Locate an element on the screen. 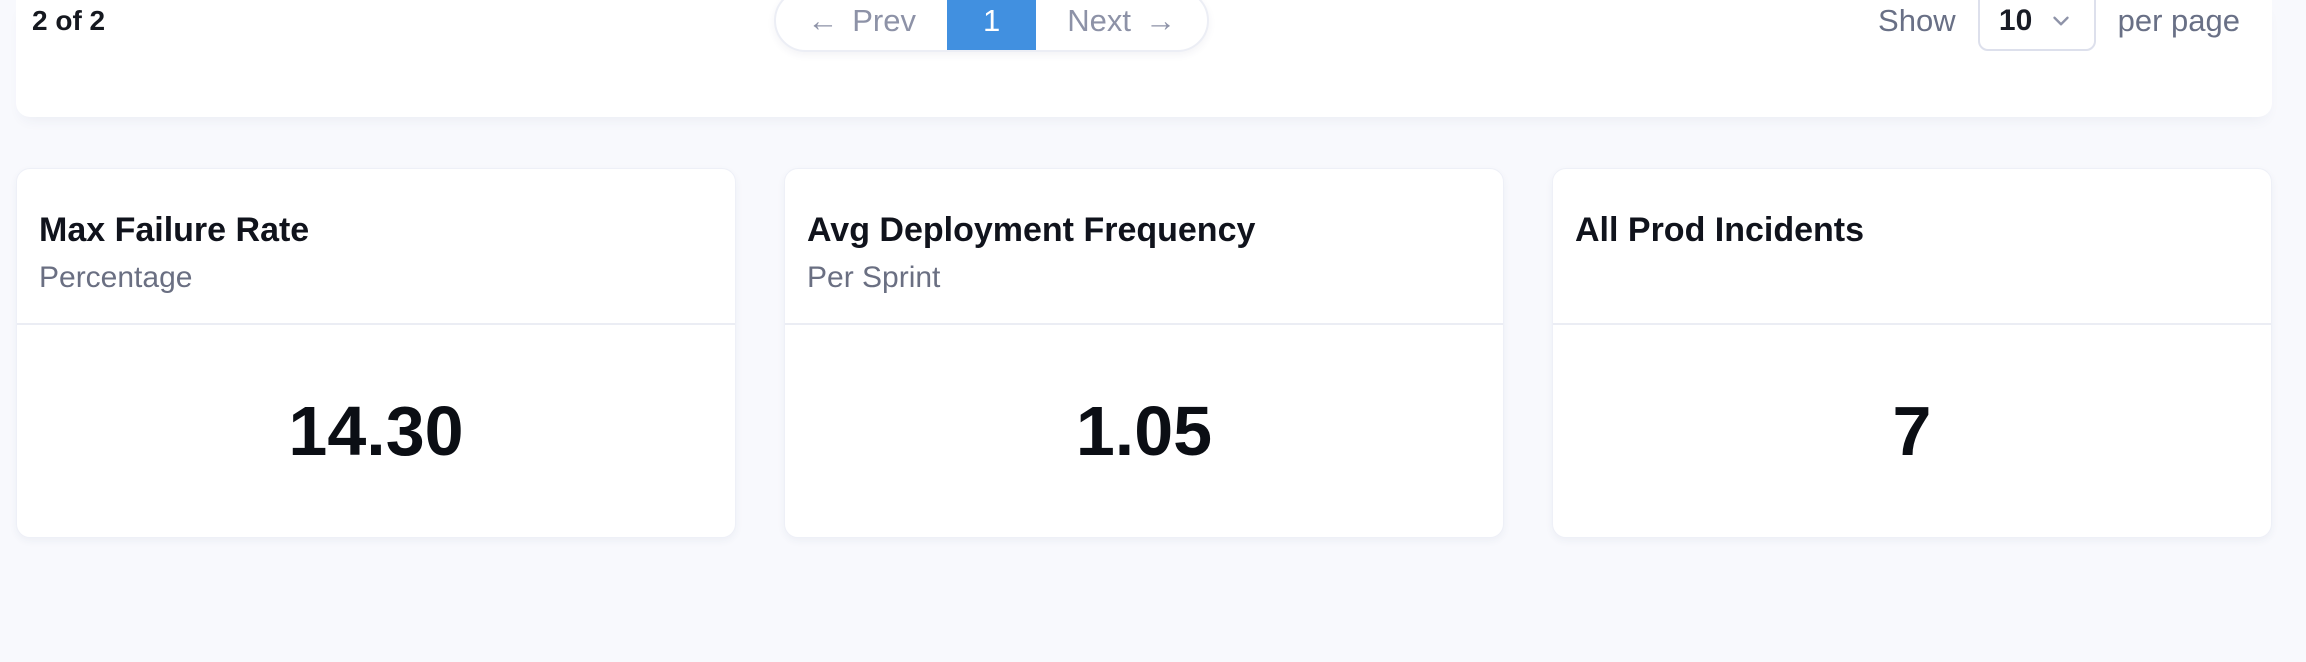 Image resolution: width=2306 pixels, height=662 pixels. chevron-down-icon is located at coordinates (2061, 21).